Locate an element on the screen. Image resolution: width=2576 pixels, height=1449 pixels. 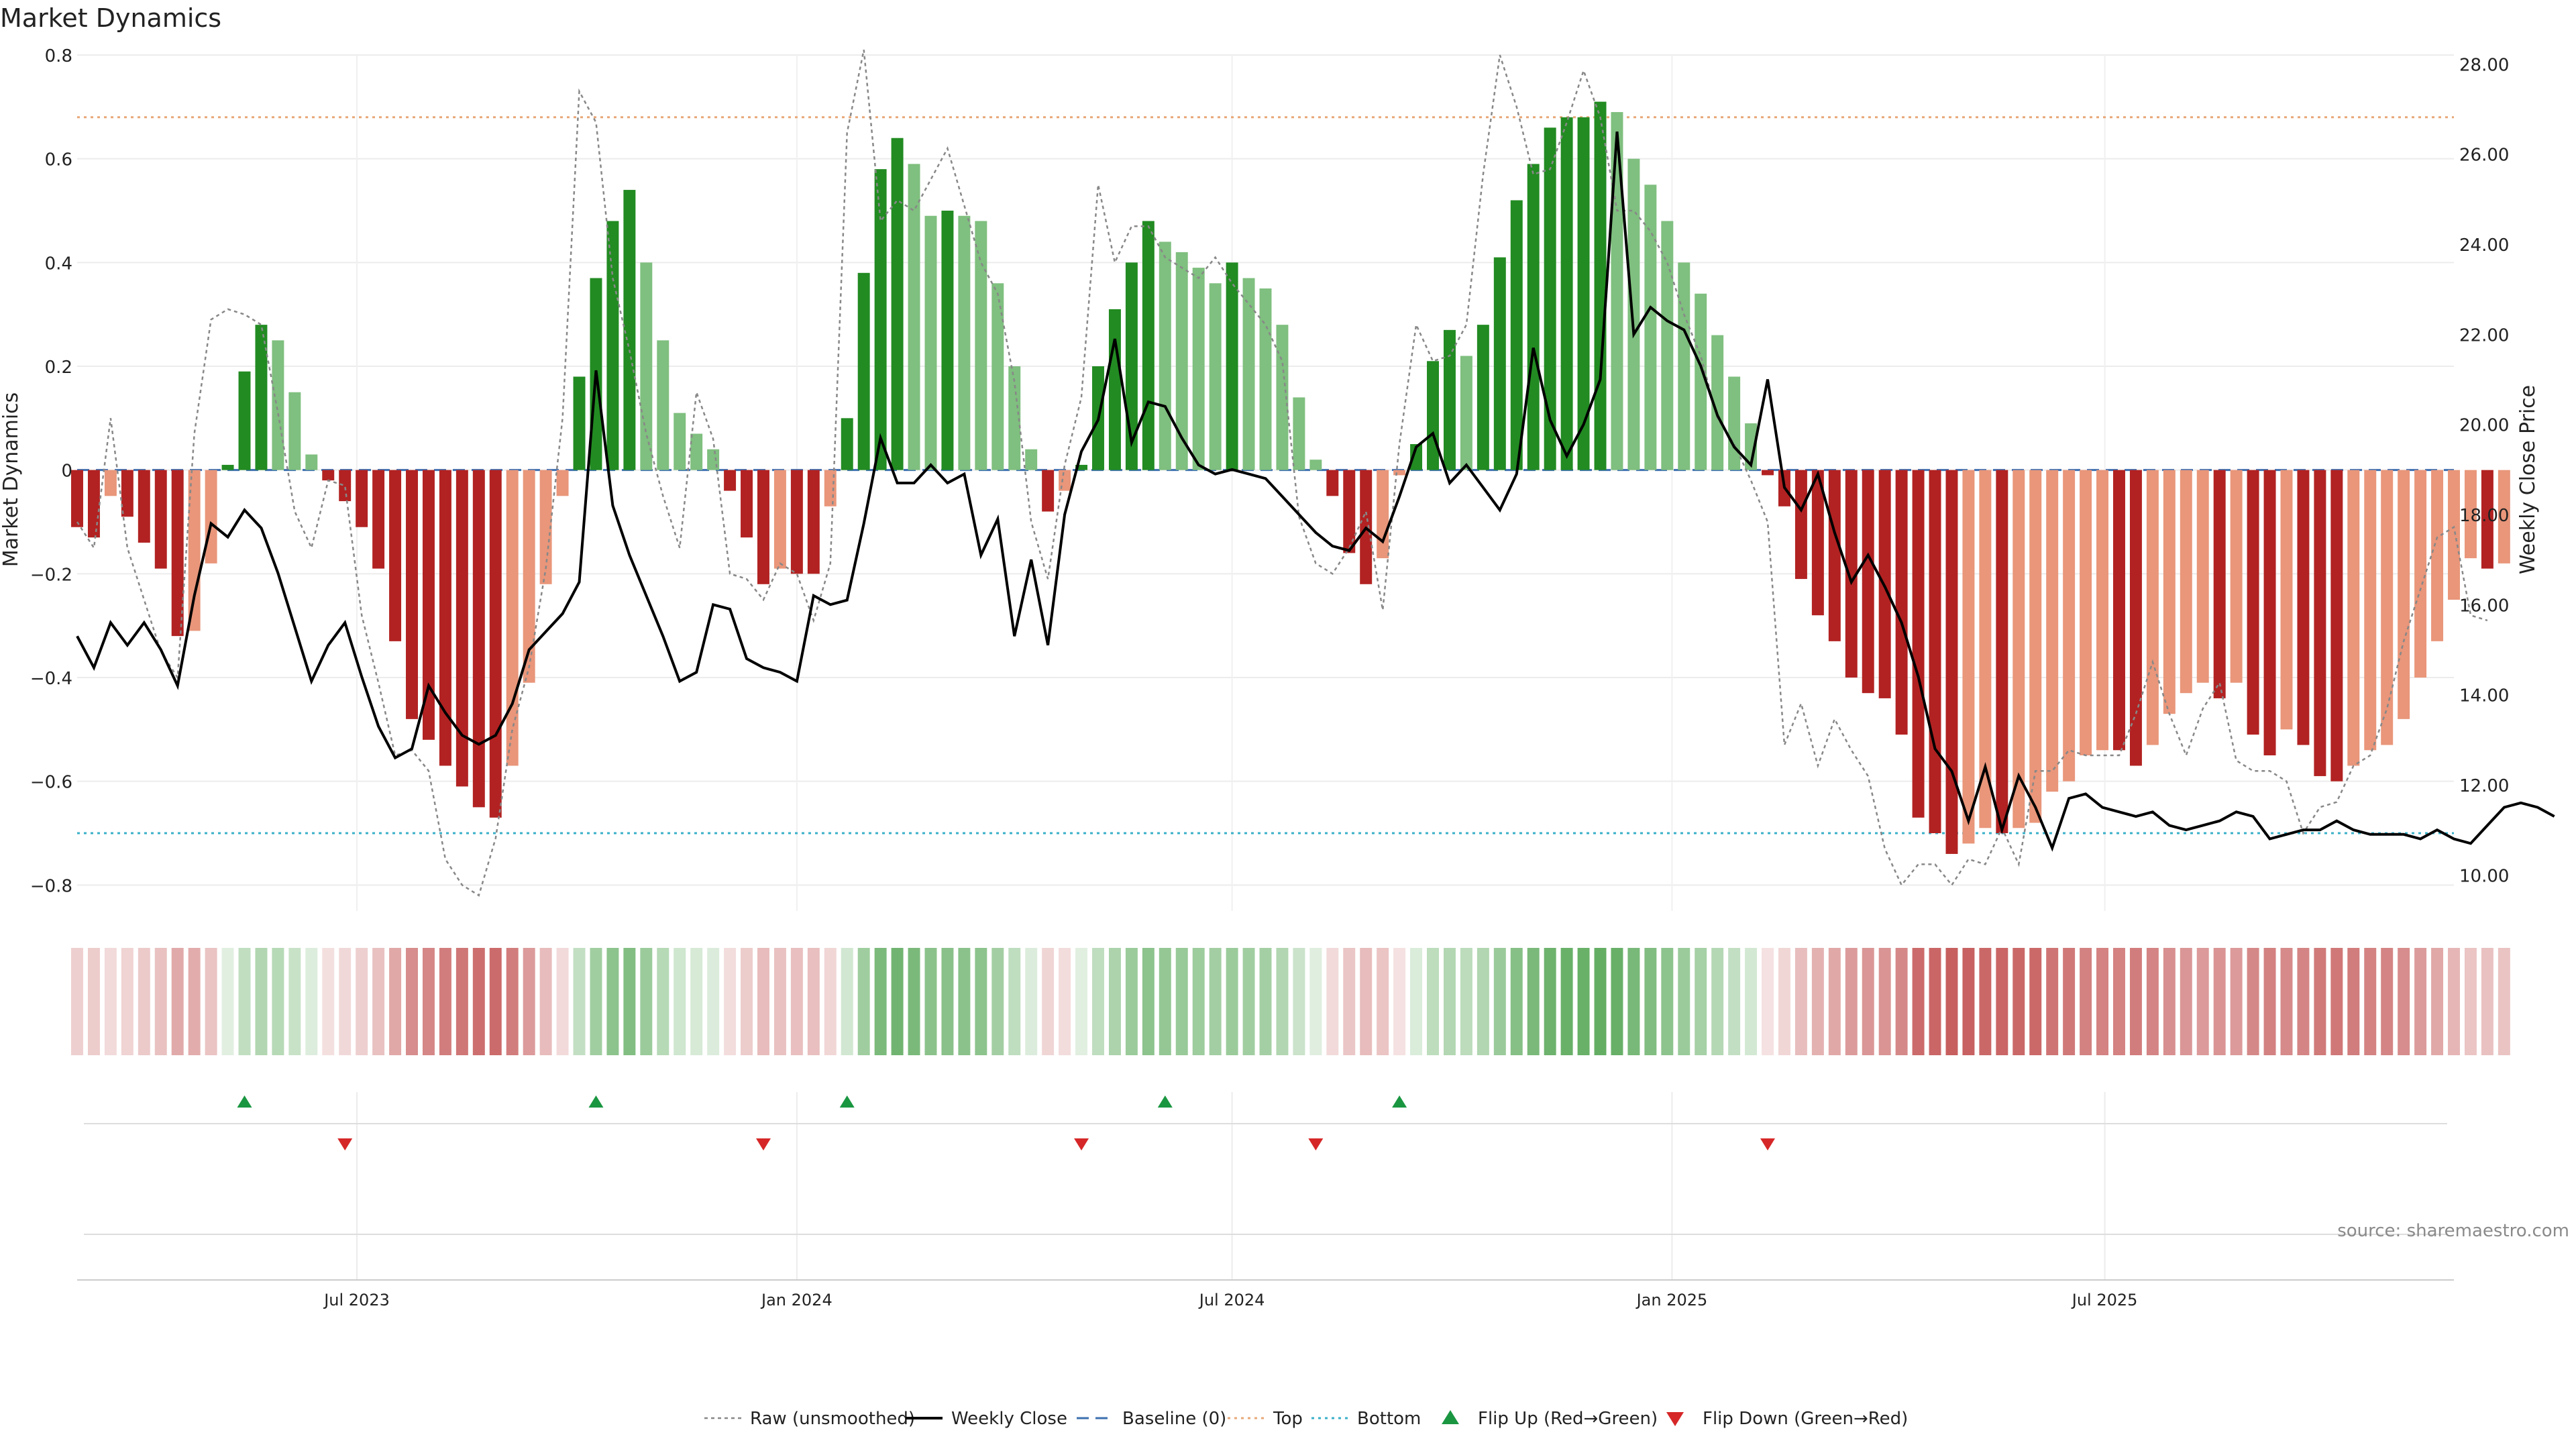
flip-down-marker is located at coordinates (1316, 1144).